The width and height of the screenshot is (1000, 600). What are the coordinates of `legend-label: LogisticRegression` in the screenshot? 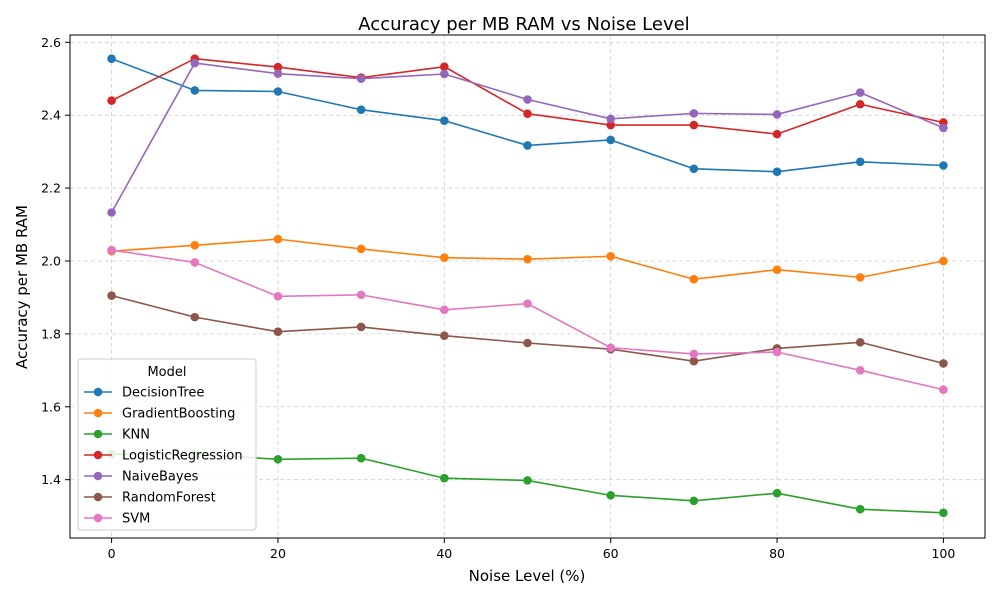 It's located at (182, 456).